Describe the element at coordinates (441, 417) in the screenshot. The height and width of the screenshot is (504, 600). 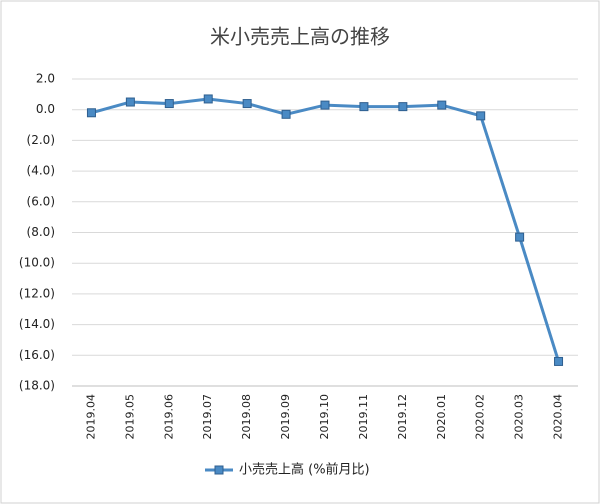
I see `x-tick-label: 2020.01` at that location.